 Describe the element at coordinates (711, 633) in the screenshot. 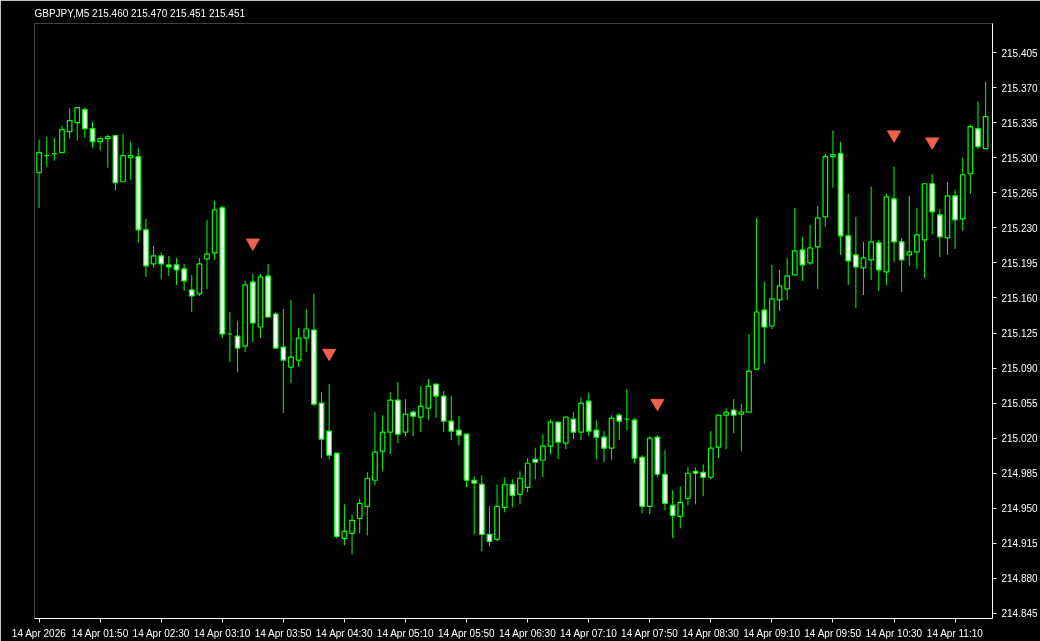

I see `x-tick-label: 14 Apr 08:30` at that location.